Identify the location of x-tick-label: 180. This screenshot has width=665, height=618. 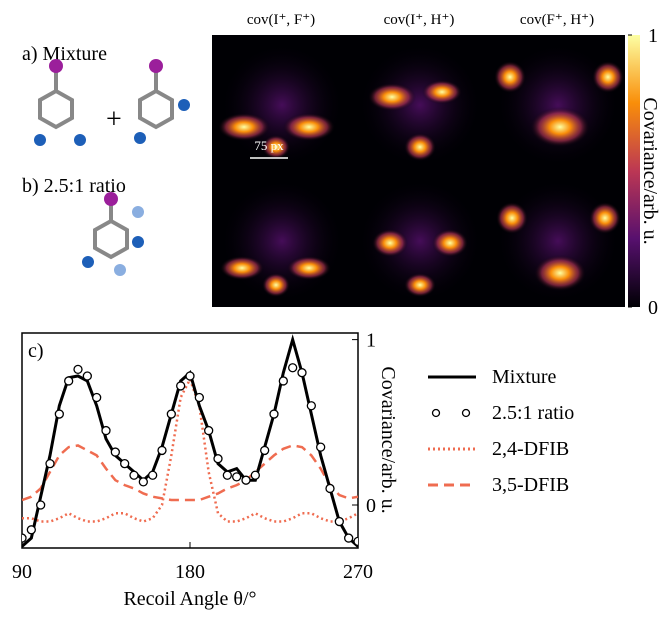
(190, 572).